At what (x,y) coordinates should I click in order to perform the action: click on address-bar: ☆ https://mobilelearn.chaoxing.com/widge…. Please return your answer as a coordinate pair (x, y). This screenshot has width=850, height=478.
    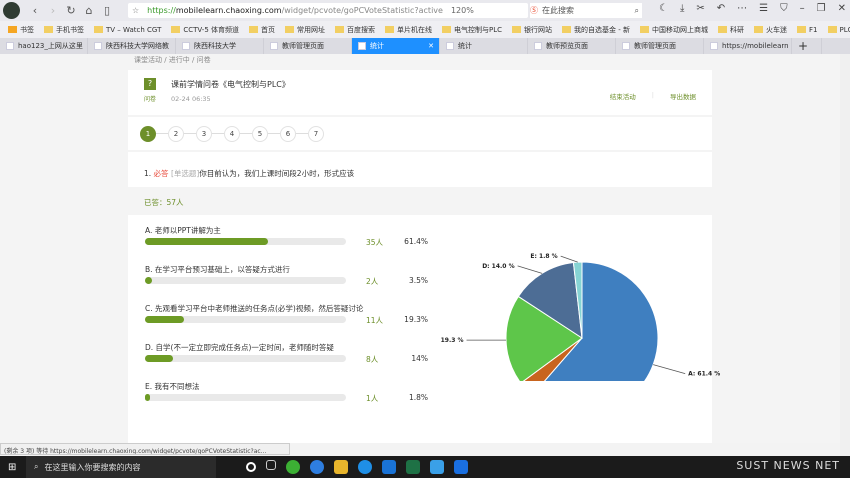
    Looking at the image, I should click on (328, 10).